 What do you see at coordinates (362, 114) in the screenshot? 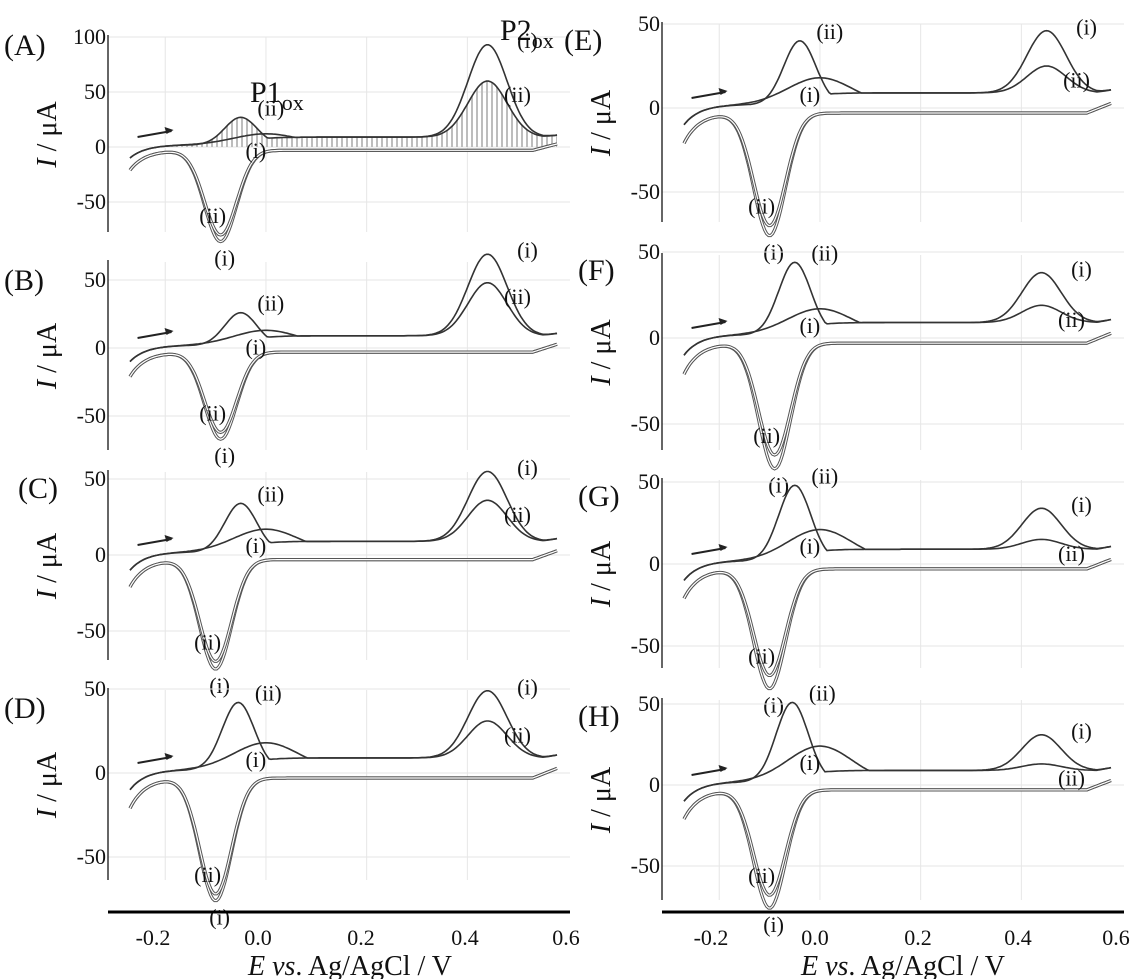
I see `hatched-area` at bounding box center [362, 114].